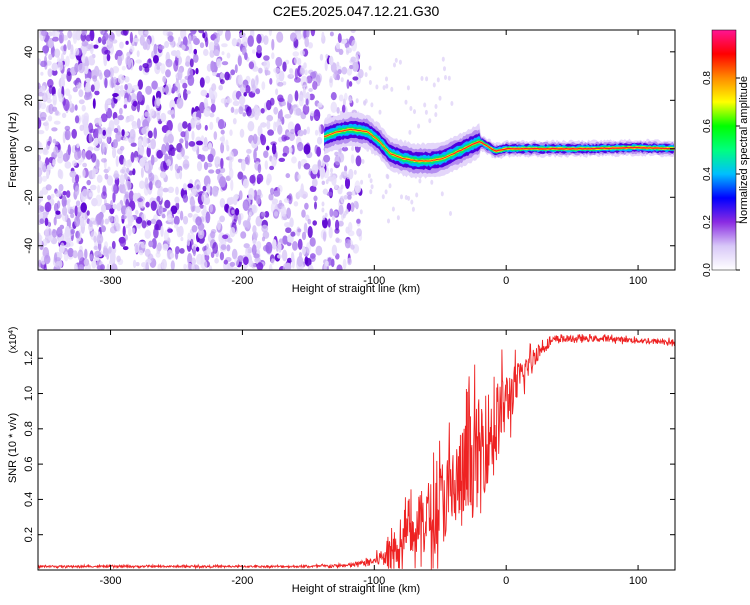  I want to click on spectrogram-signal-trace, so click(499, 145).